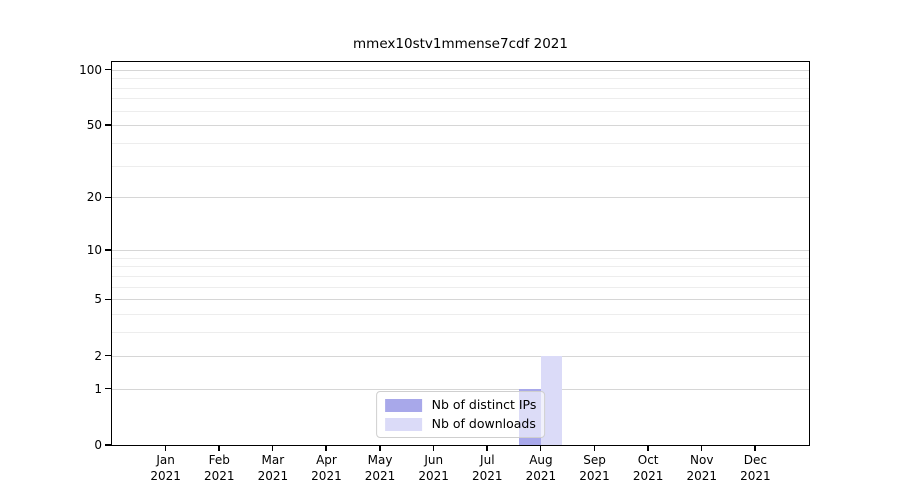  I want to click on legend-item-downloads: Nb of downloads, so click(460, 423).